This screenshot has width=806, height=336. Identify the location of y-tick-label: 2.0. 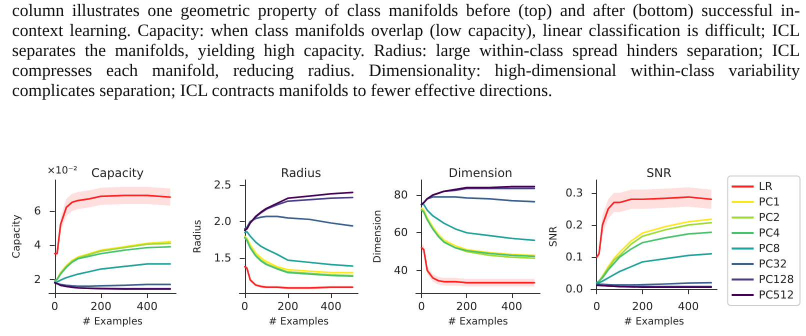
(223, 221).